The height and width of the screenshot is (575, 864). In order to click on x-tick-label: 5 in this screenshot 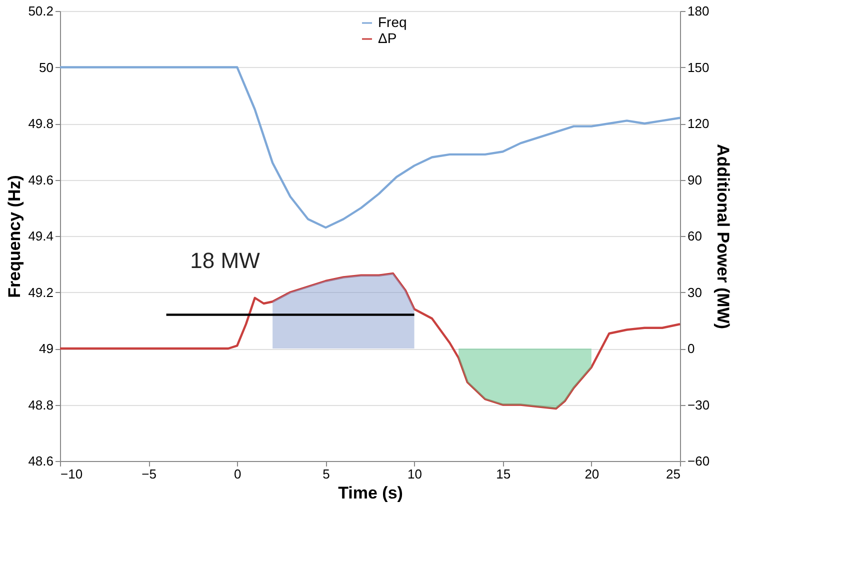, I will do `click(326, 474)`.